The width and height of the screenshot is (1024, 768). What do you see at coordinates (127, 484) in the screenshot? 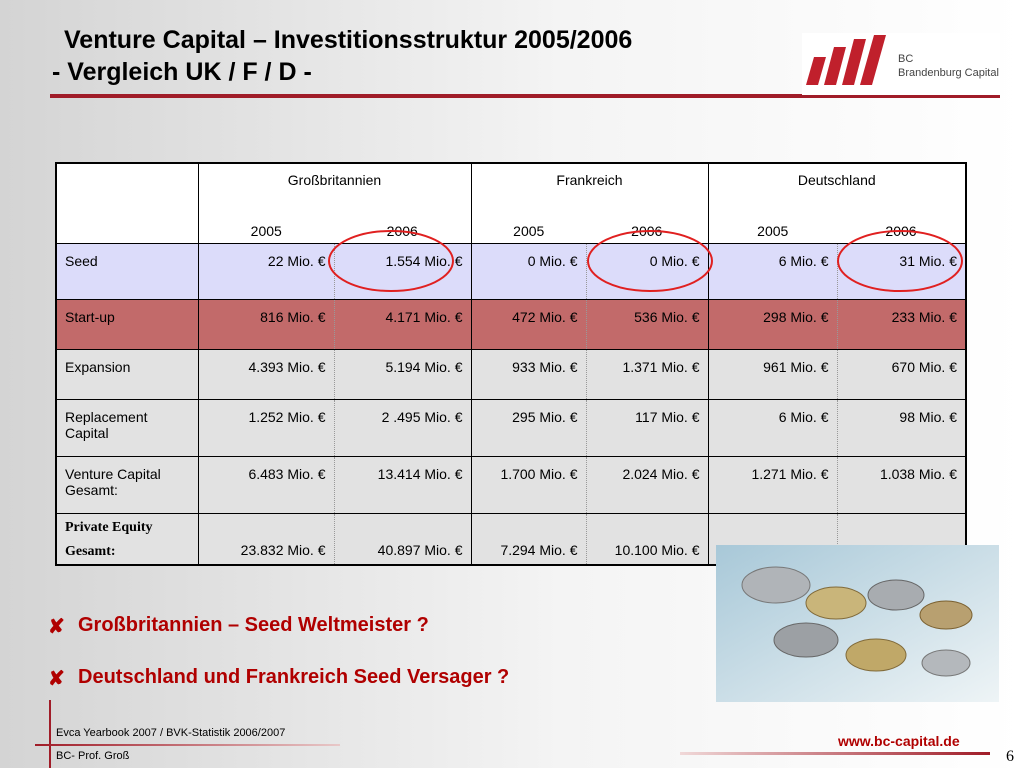
I see `row-label: Venture Capital Gesamt:` at bounding box center [127, 484].